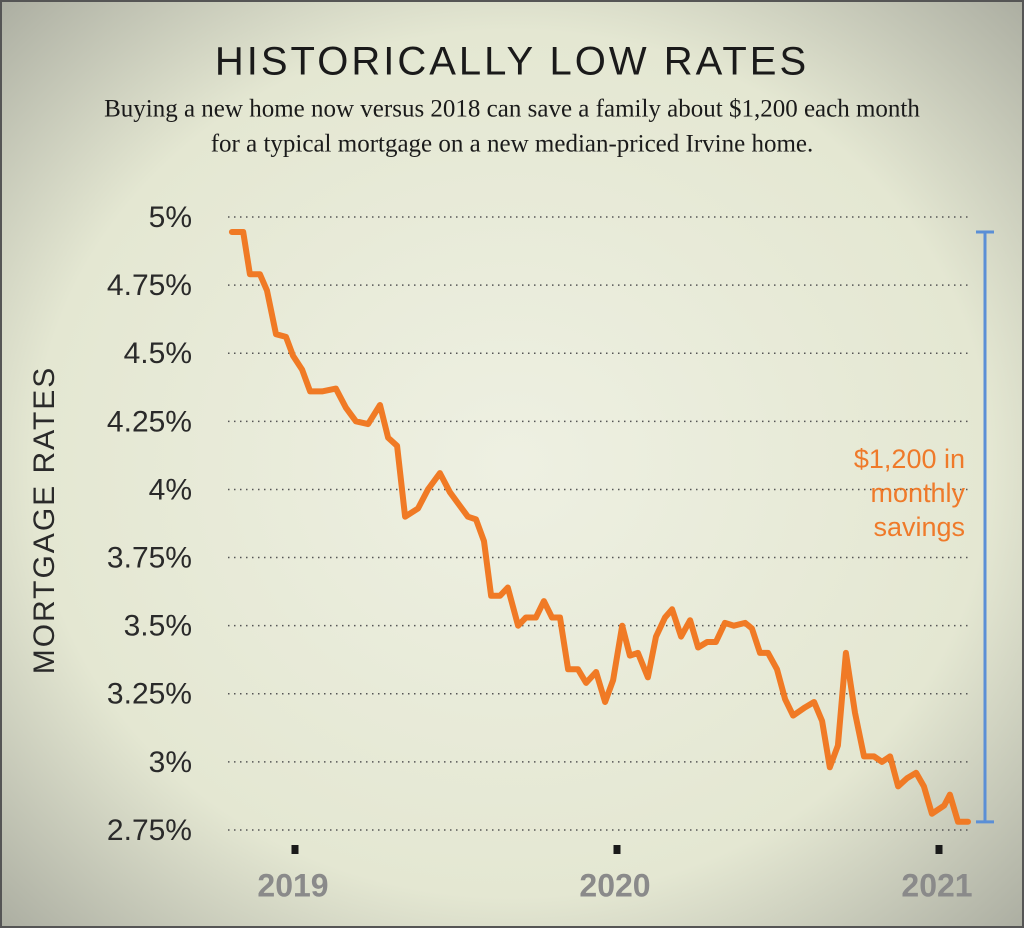  What do you see at coordinates (170, 762) in the screenshot?
I see `y-tick-label: 3%` at bounding box center [170, 762].